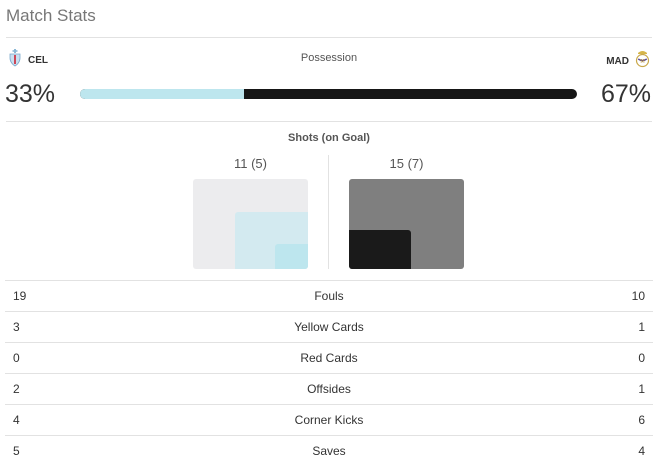 This screenshot has height=468, width=658. What do you see at coordinates (406, 163) in the screenshot?
I see `away-shots-count: 15 (7)` at bounding box center [406, 163].